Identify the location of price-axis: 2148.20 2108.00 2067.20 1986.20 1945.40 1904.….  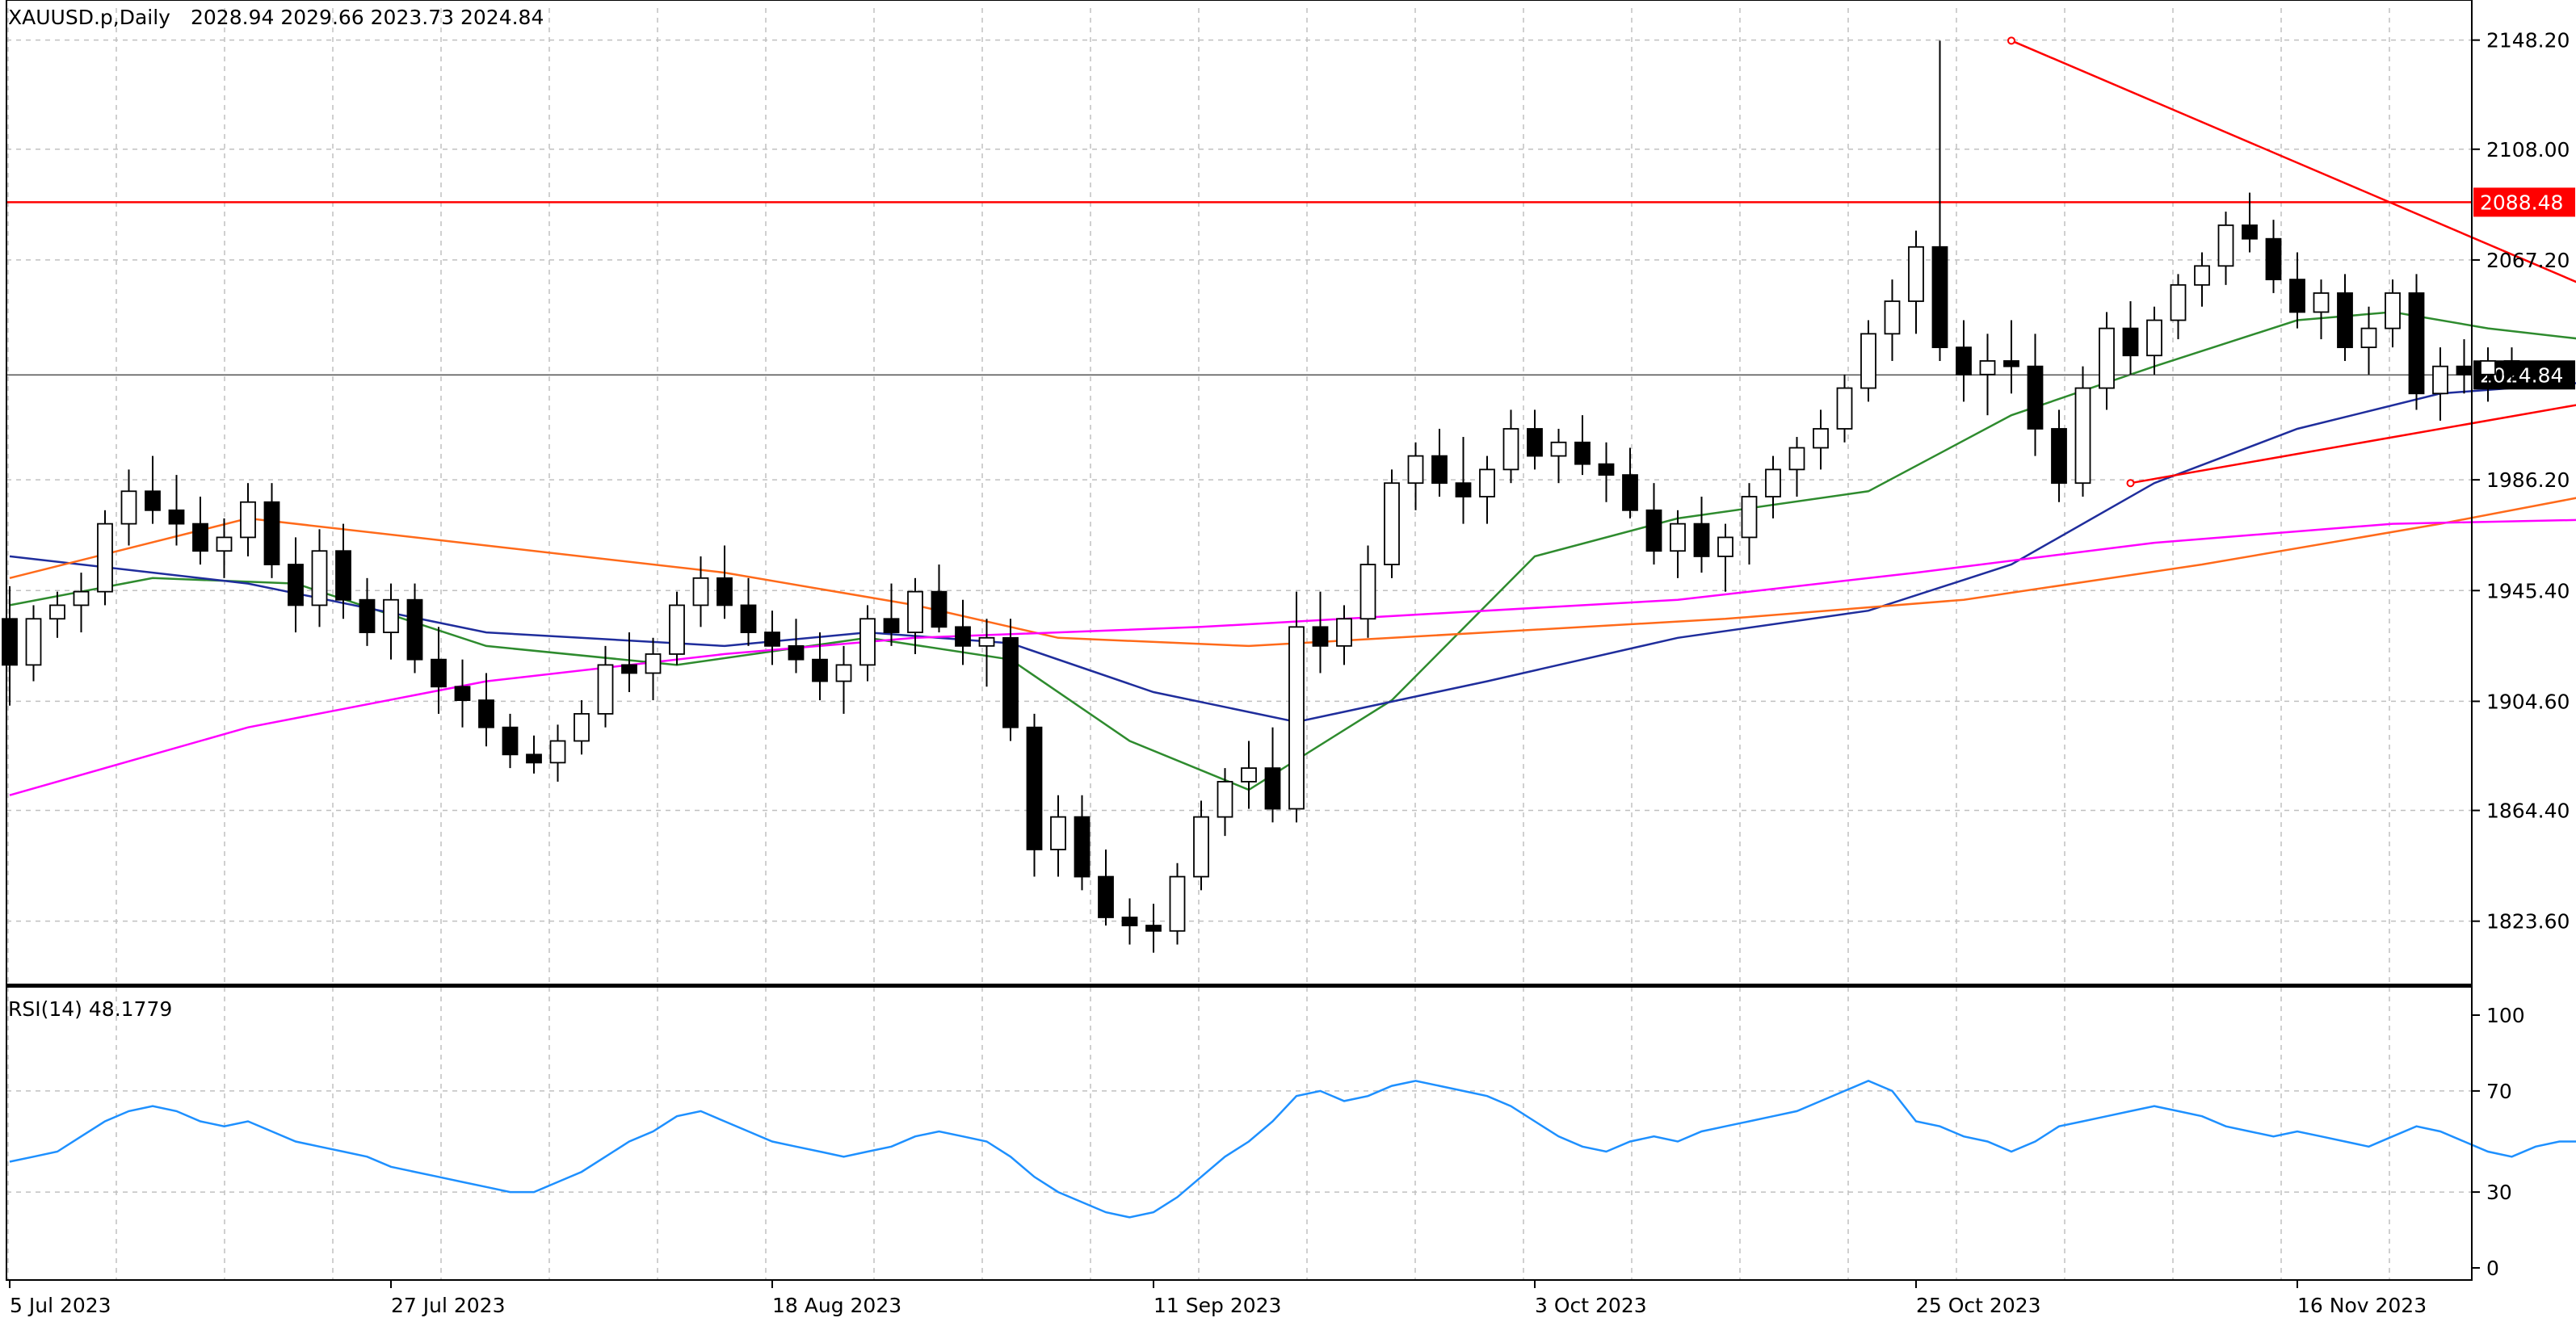
(2521, 481).